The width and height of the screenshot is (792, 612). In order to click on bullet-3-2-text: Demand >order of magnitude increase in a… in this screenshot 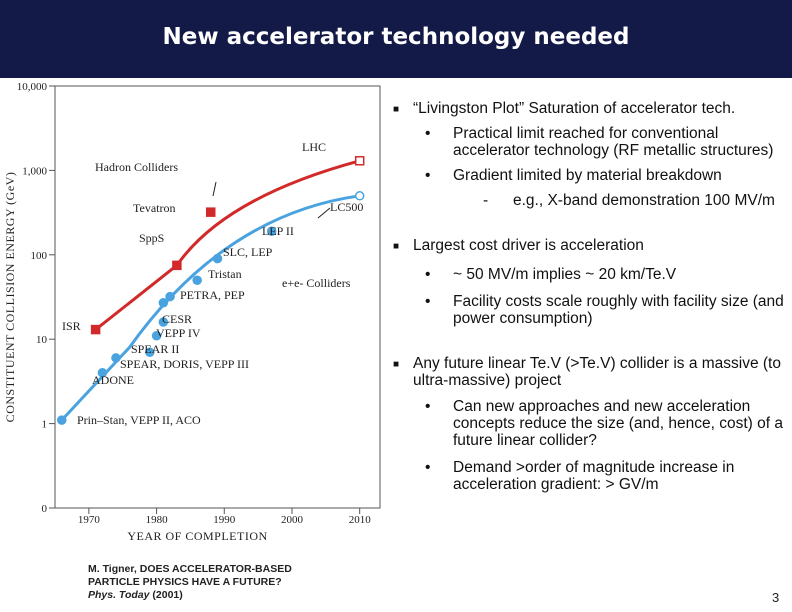, I will do `click(594, 476)`.